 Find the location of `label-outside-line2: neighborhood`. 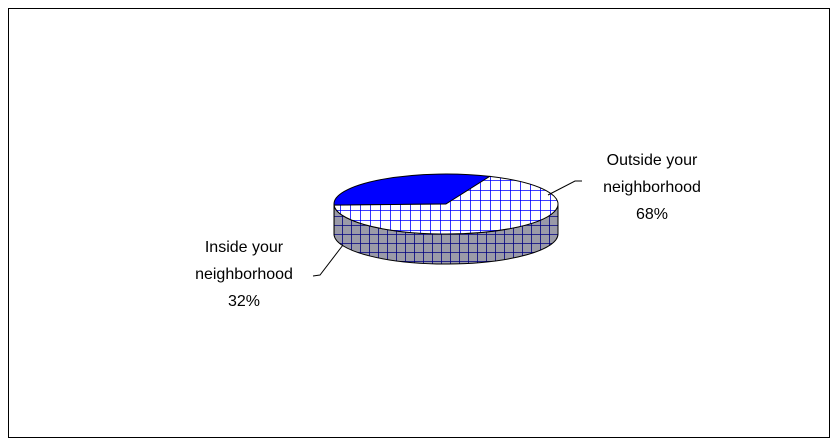

label-outside-line2: neighborhood is located at coordinates (652, 187).